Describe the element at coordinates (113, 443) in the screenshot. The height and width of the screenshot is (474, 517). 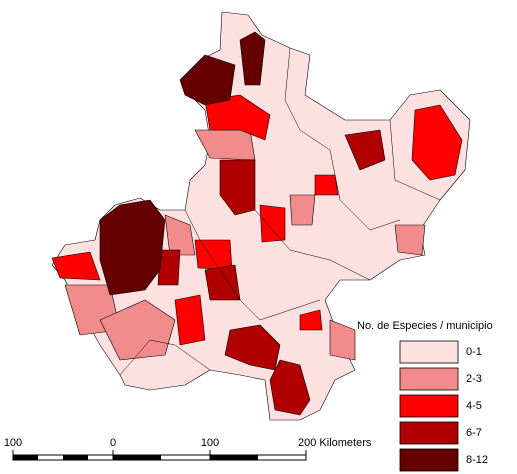
I see `scale-label: 0` at that location.